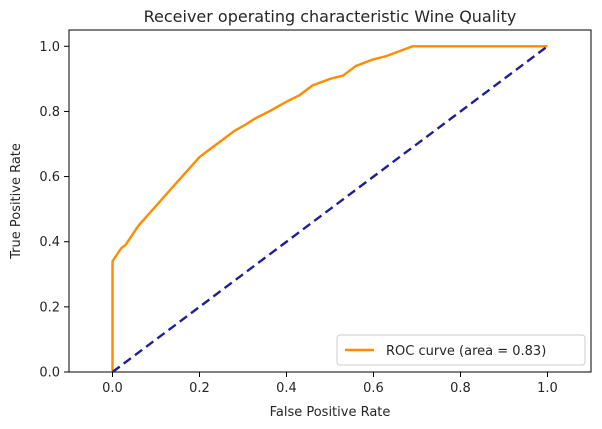 This screenshot has width=602, height=429. Describe the element at coordinates (49, 112) in the screenshot. I see `y-tick-label: 0.8` at that location.